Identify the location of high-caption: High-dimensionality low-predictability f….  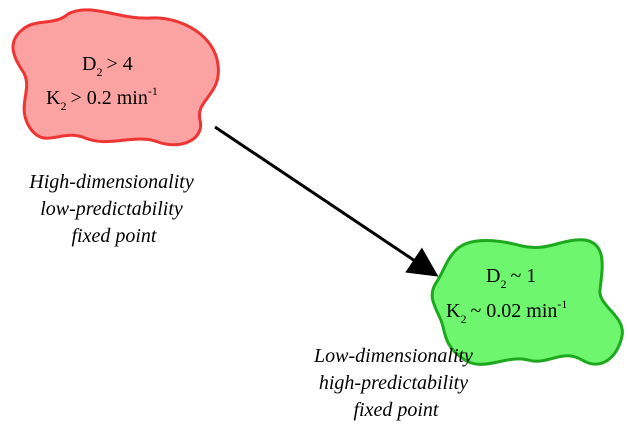
(113, 209).